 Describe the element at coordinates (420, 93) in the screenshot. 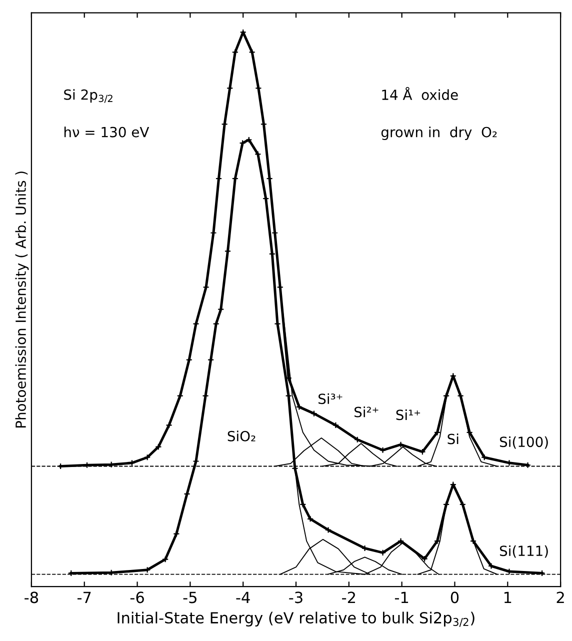

I see `annotation: 14 Å oxide` at that location.